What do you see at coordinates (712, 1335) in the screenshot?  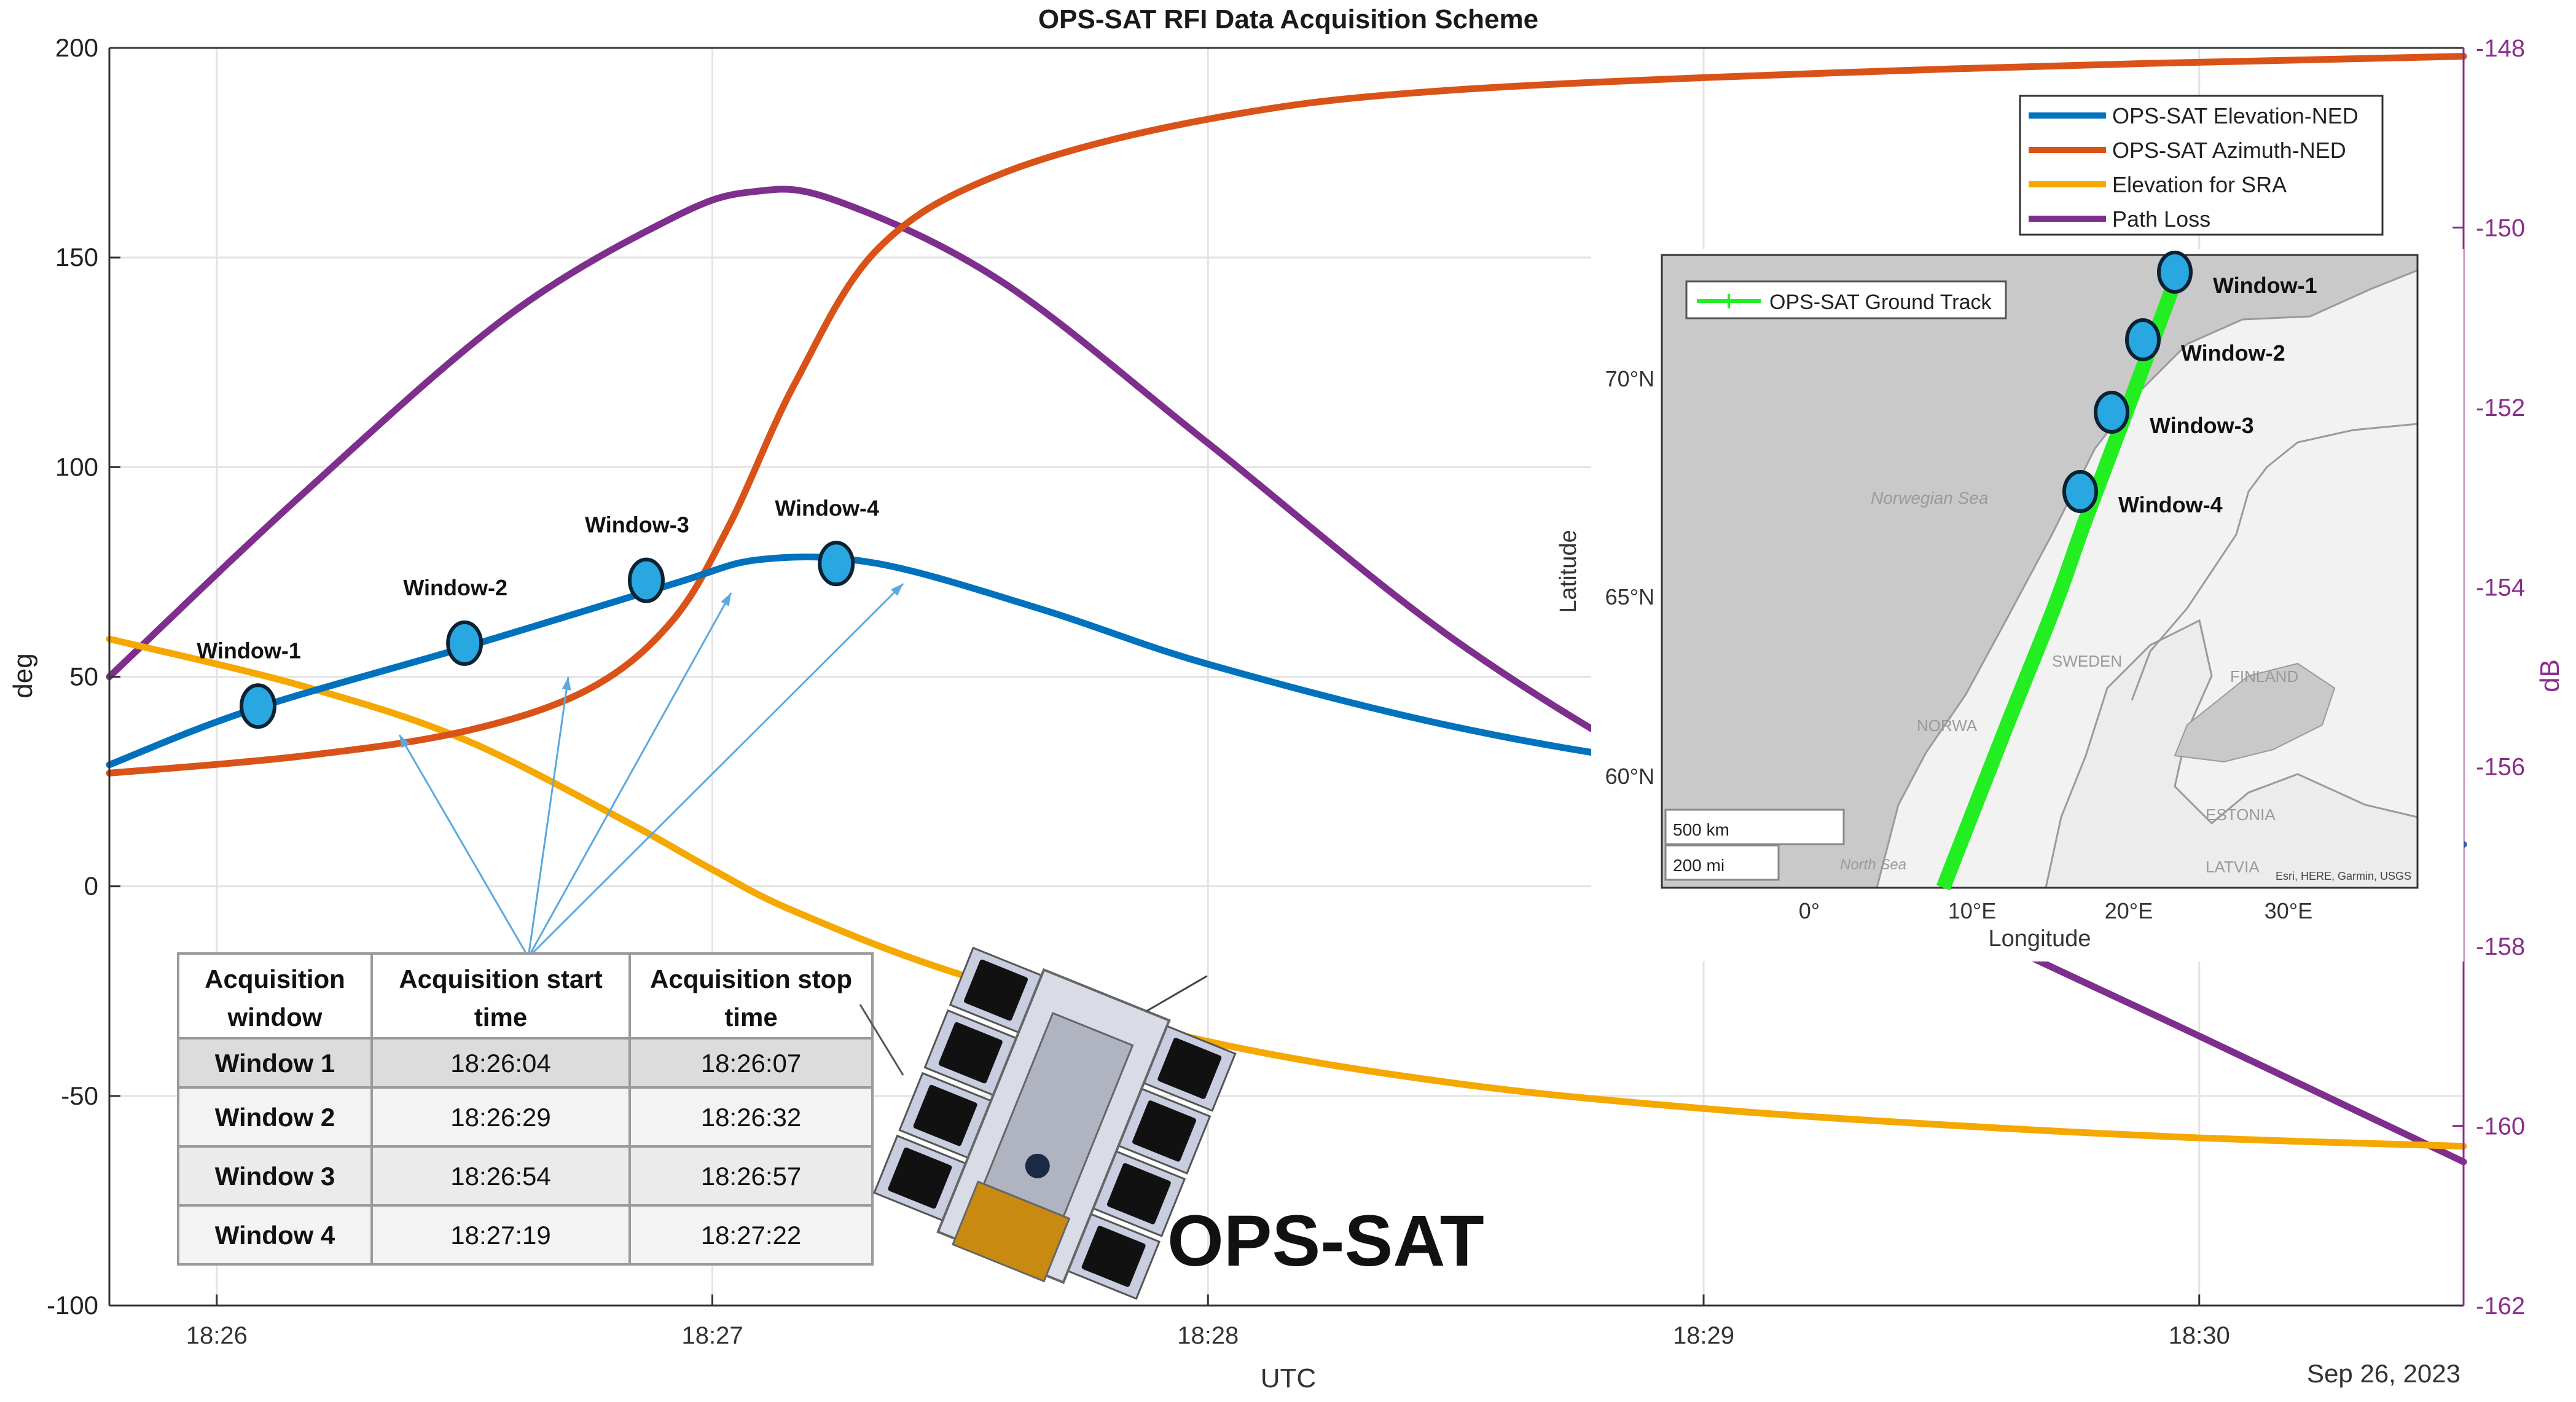 I see `x-tick-label: 18:27` at bounding box center [712, 1335].